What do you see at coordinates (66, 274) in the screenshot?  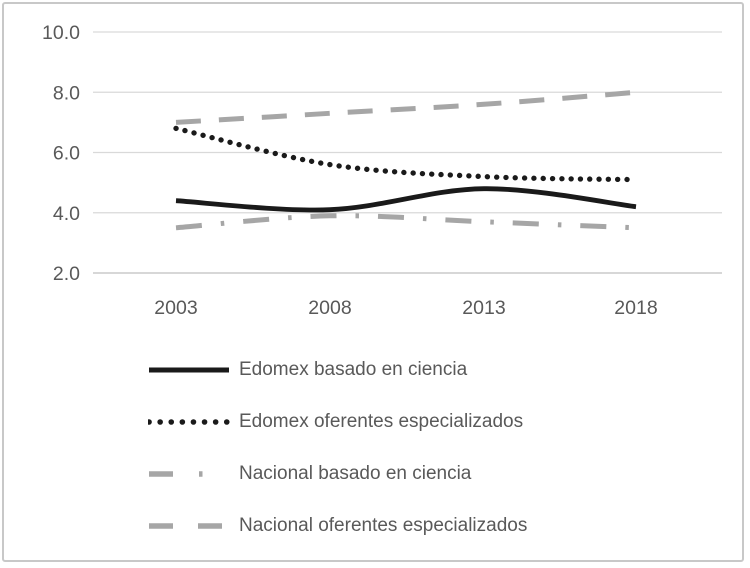 I see `y-tick-label: 2.0` at bounding box center [66, 274].